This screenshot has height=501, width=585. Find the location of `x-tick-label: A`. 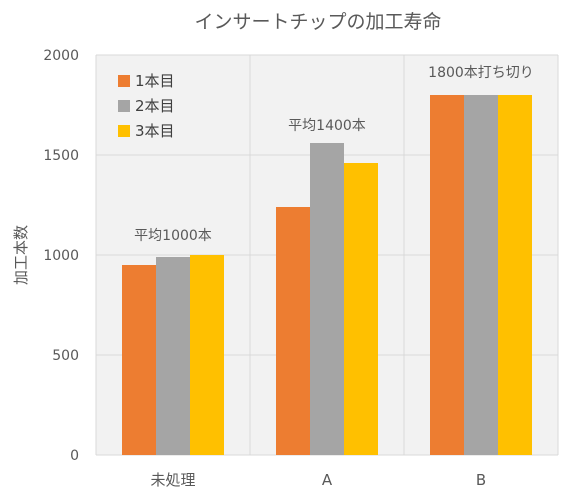

x-tick-label: A is located at coordinates (327, 480).